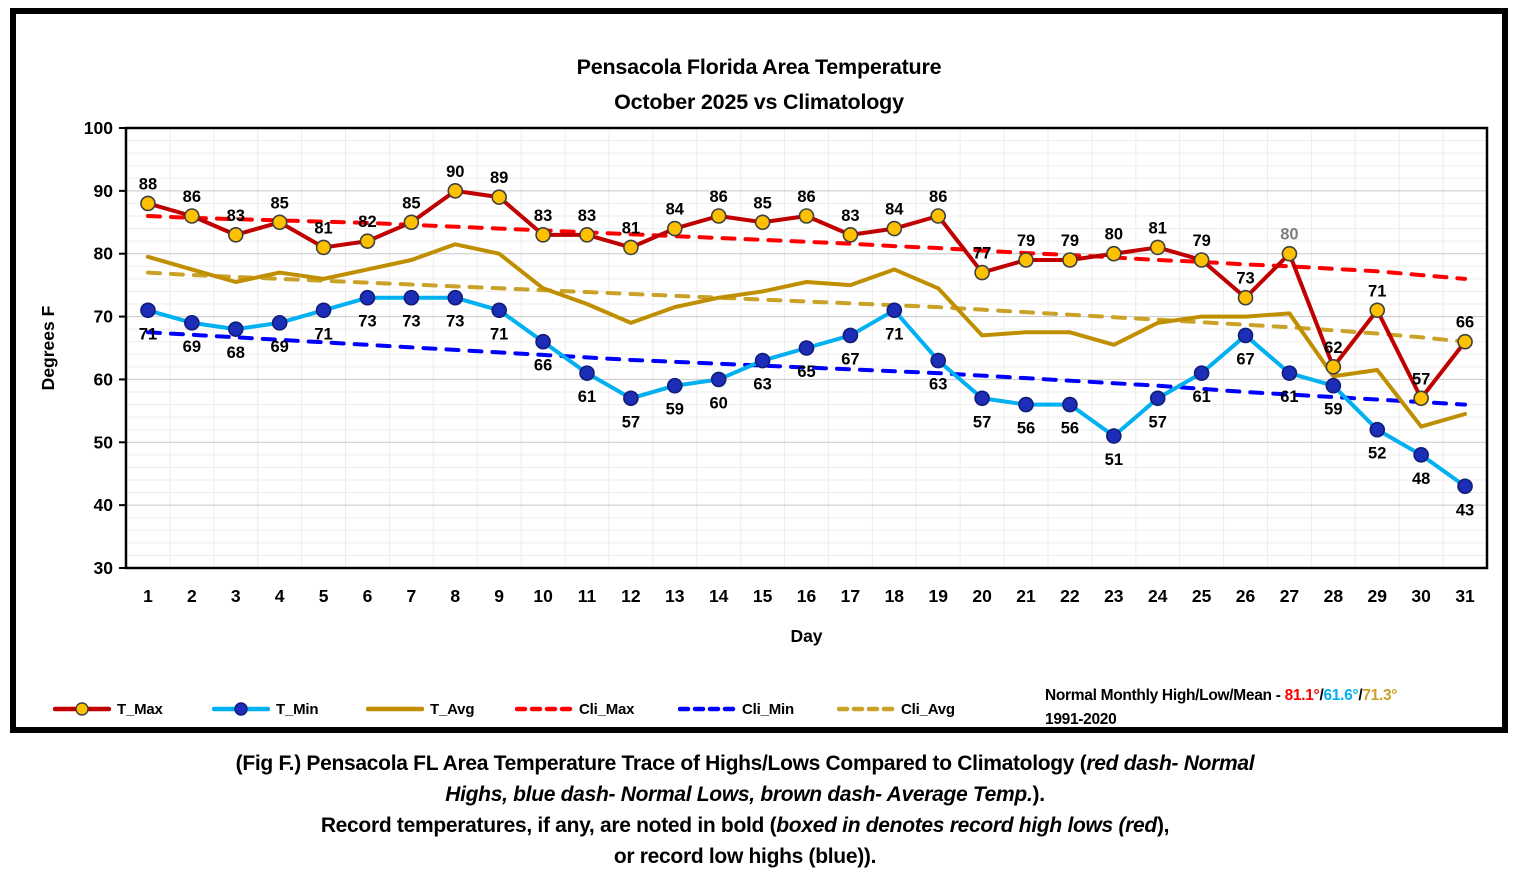 Image resolution: width=1520 pixels, height=887 pixels. I want to click on legend-label-t_max: T_Max, so click(140, 709).